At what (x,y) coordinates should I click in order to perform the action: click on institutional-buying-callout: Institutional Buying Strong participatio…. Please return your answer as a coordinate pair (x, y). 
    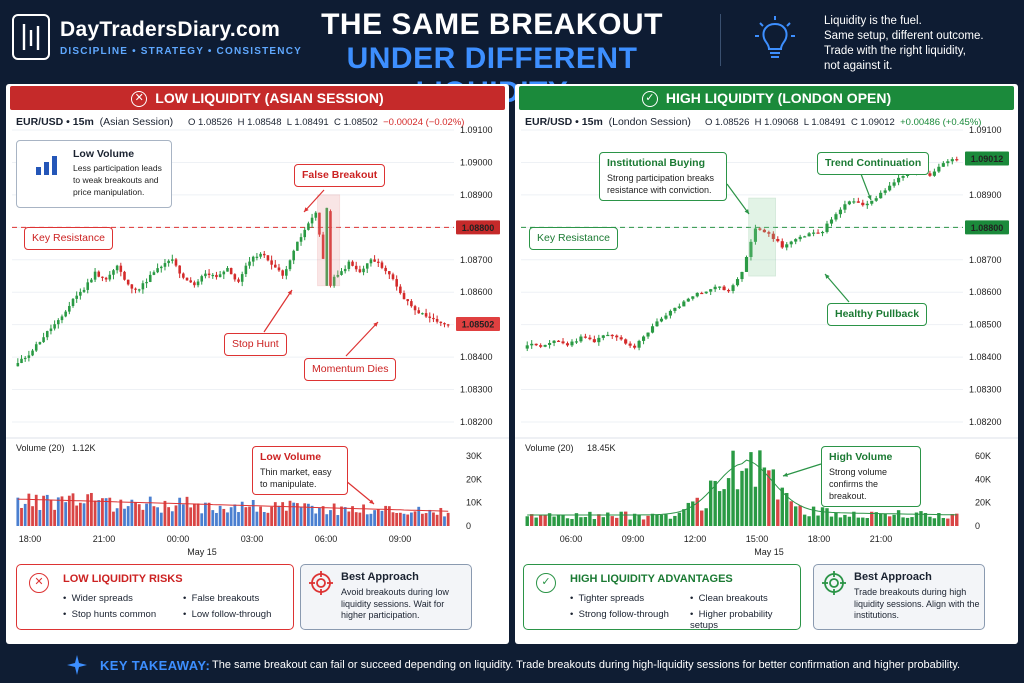
    Looking at the image, I should click on (663, 176).